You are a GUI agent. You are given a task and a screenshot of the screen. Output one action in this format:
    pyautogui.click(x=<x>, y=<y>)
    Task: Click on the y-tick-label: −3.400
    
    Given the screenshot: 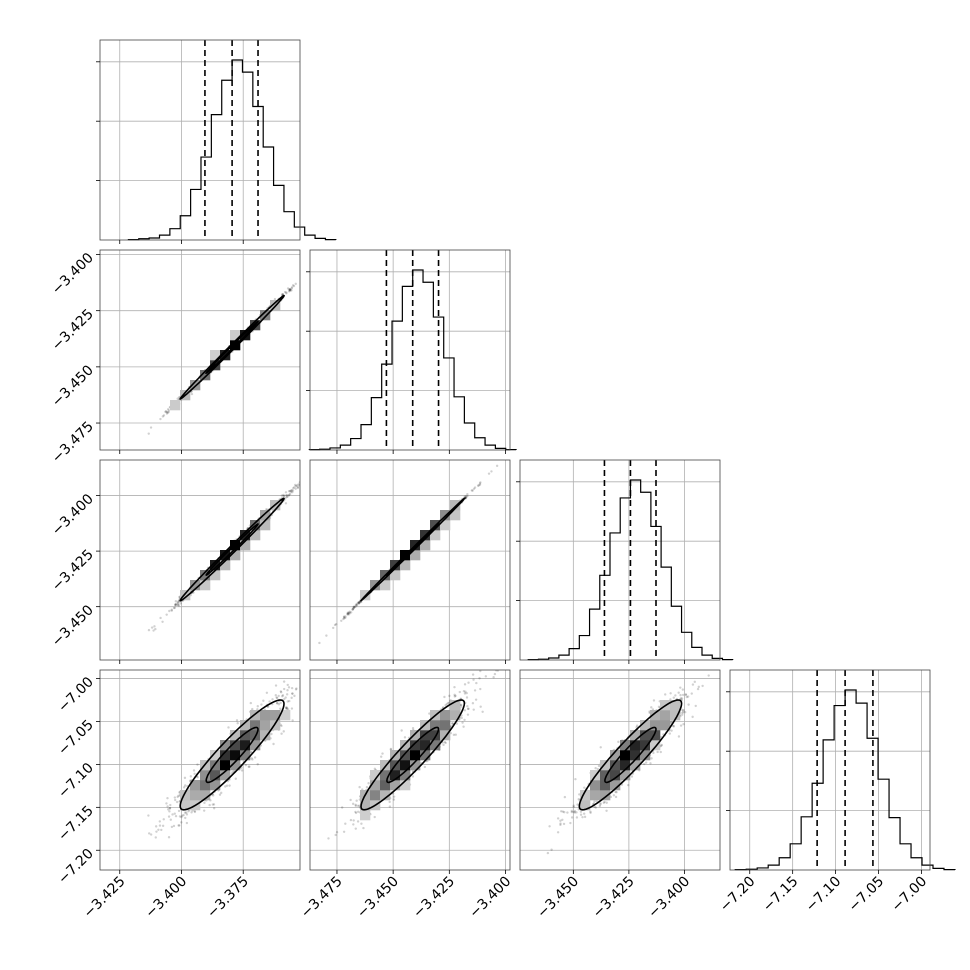 What is the action you would take?
    pyautogui.click(x=73, y=274)
    